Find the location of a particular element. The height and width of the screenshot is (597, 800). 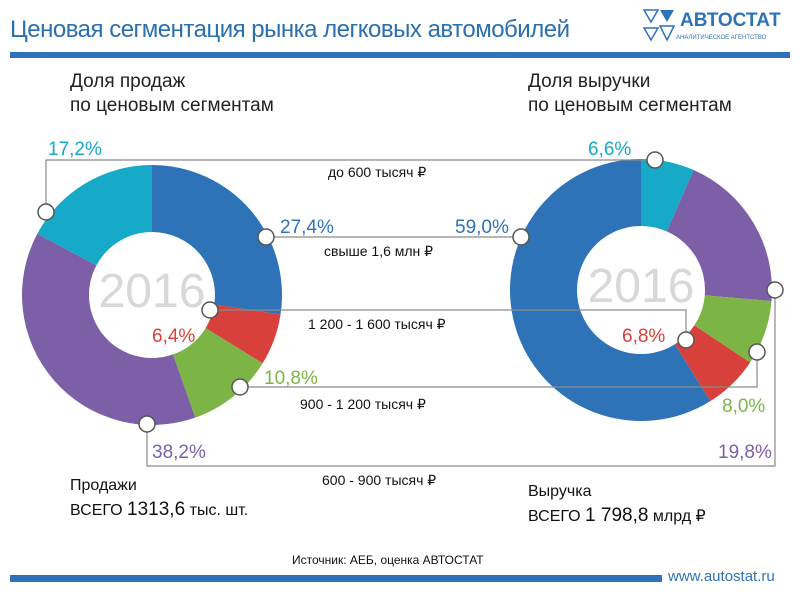

segment-label-under600: до 600 тысяч ₽ is located at coordinates (377, 172).